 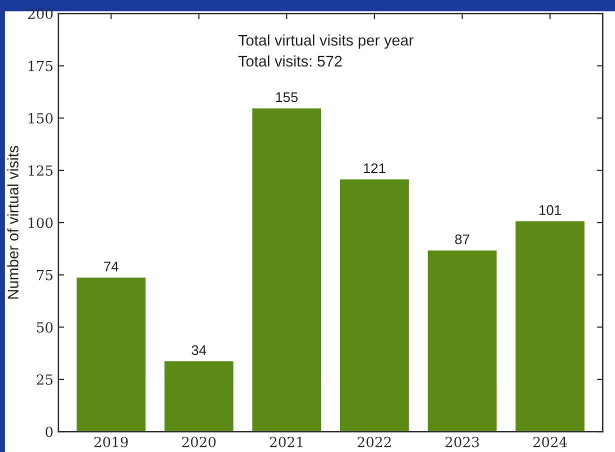 I want to click on y-tick-label: 150, so click(x=40, y=118).